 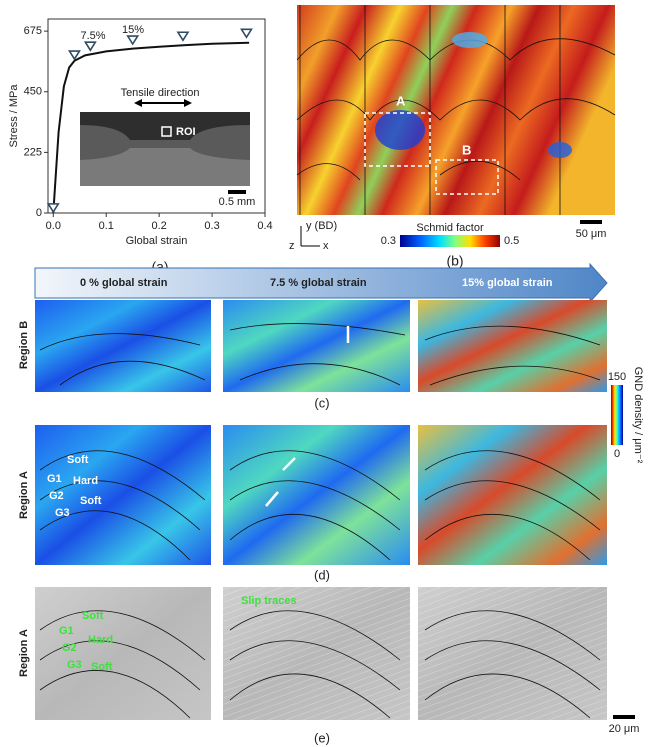 I want to click on x-tick-label: 0.3, so click(x=211, y=226).